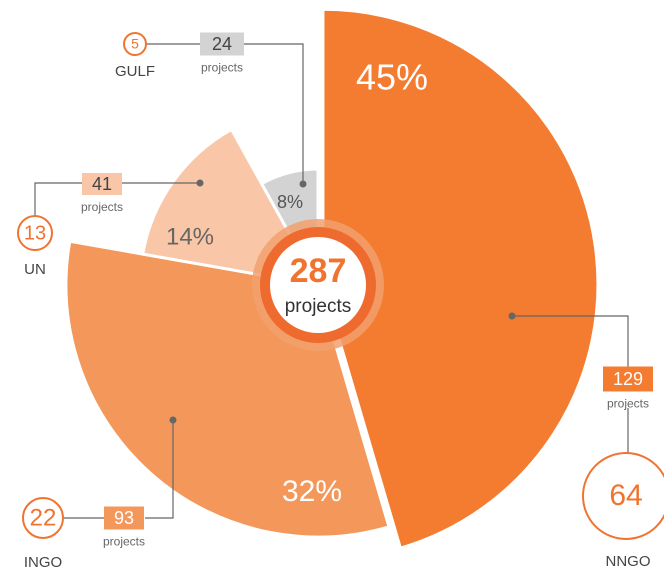  What do you see at coordinates (318, 306) in the screenshot?
I see `total-label: projects` at bounding box center [318, 306].